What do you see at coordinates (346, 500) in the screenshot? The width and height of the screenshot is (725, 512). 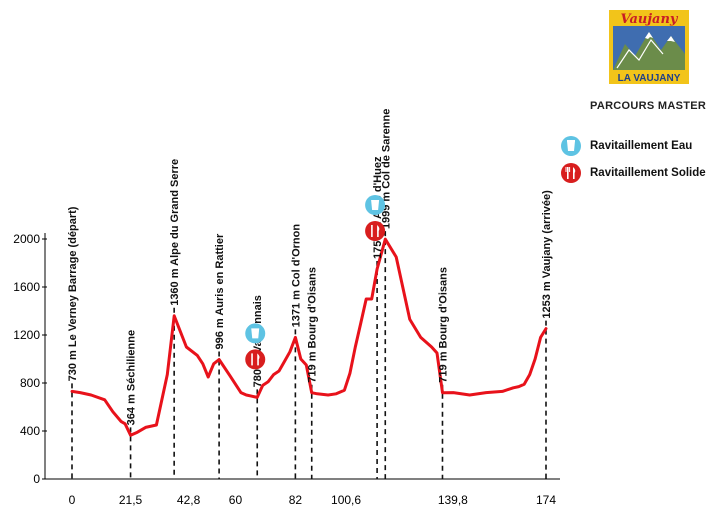 I see `x-tick-label: 100,6` at bounding box center [346, 500].